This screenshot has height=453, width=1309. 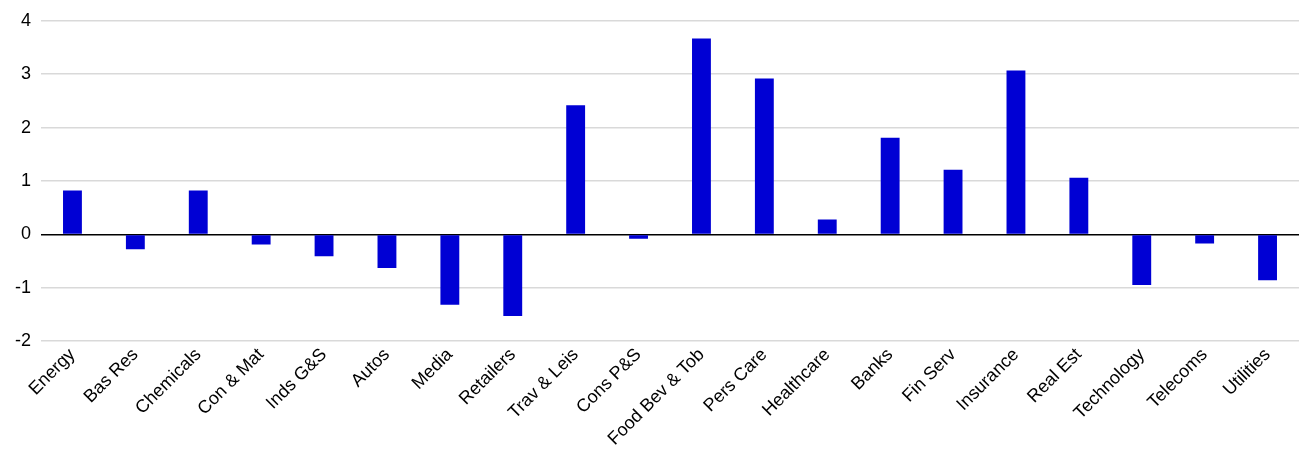 What do you see at coordinates (25, 179) in the screenshot?
I see `y-tick-label: 1` at bounding box center [25, 179].